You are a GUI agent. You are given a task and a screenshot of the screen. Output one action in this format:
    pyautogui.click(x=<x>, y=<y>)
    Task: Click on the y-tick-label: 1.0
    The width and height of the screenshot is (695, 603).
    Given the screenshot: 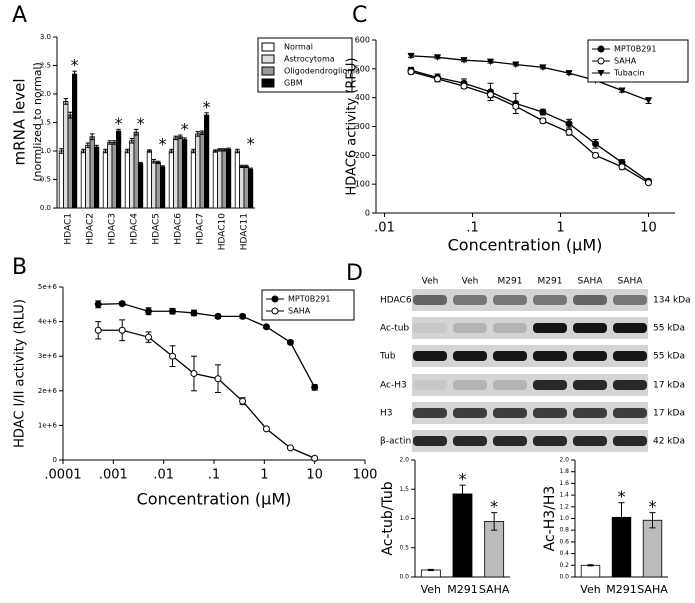 What is the action you would take?
    pyautogui.click(x=404, y=518)
    